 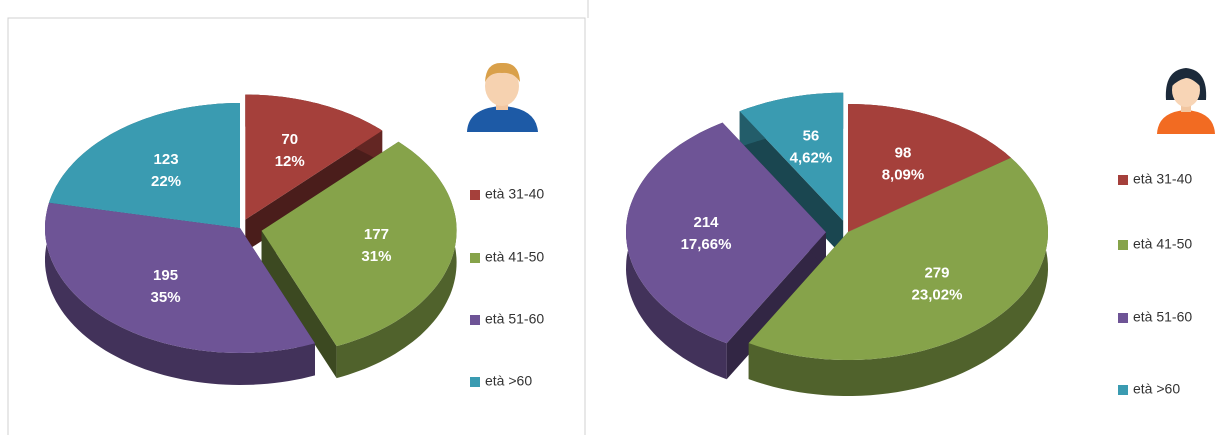 I want to click on slice-percent-label: 8,09%, so click(x=903, y=175).